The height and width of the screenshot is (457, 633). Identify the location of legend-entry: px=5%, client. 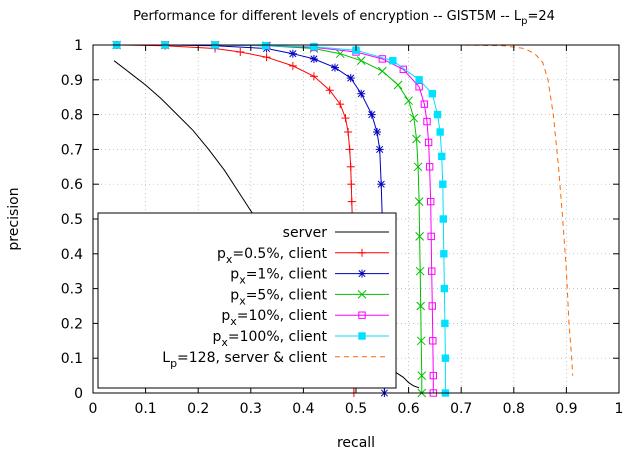
(309, 297).